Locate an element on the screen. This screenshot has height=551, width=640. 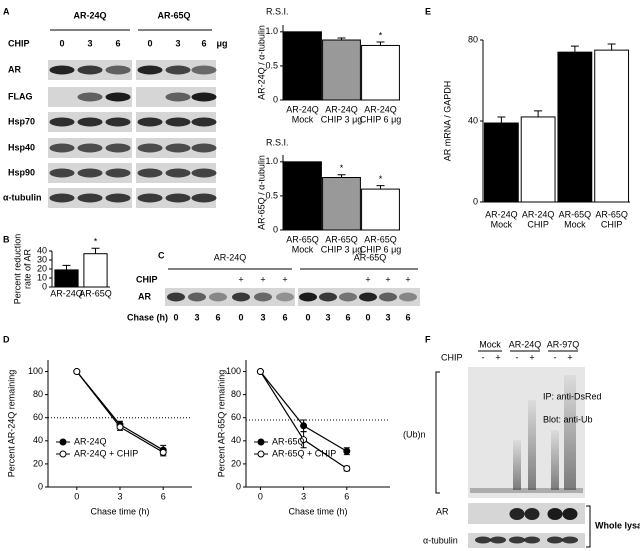
y-tick-label: 10 is located at coordinates (42, 277).